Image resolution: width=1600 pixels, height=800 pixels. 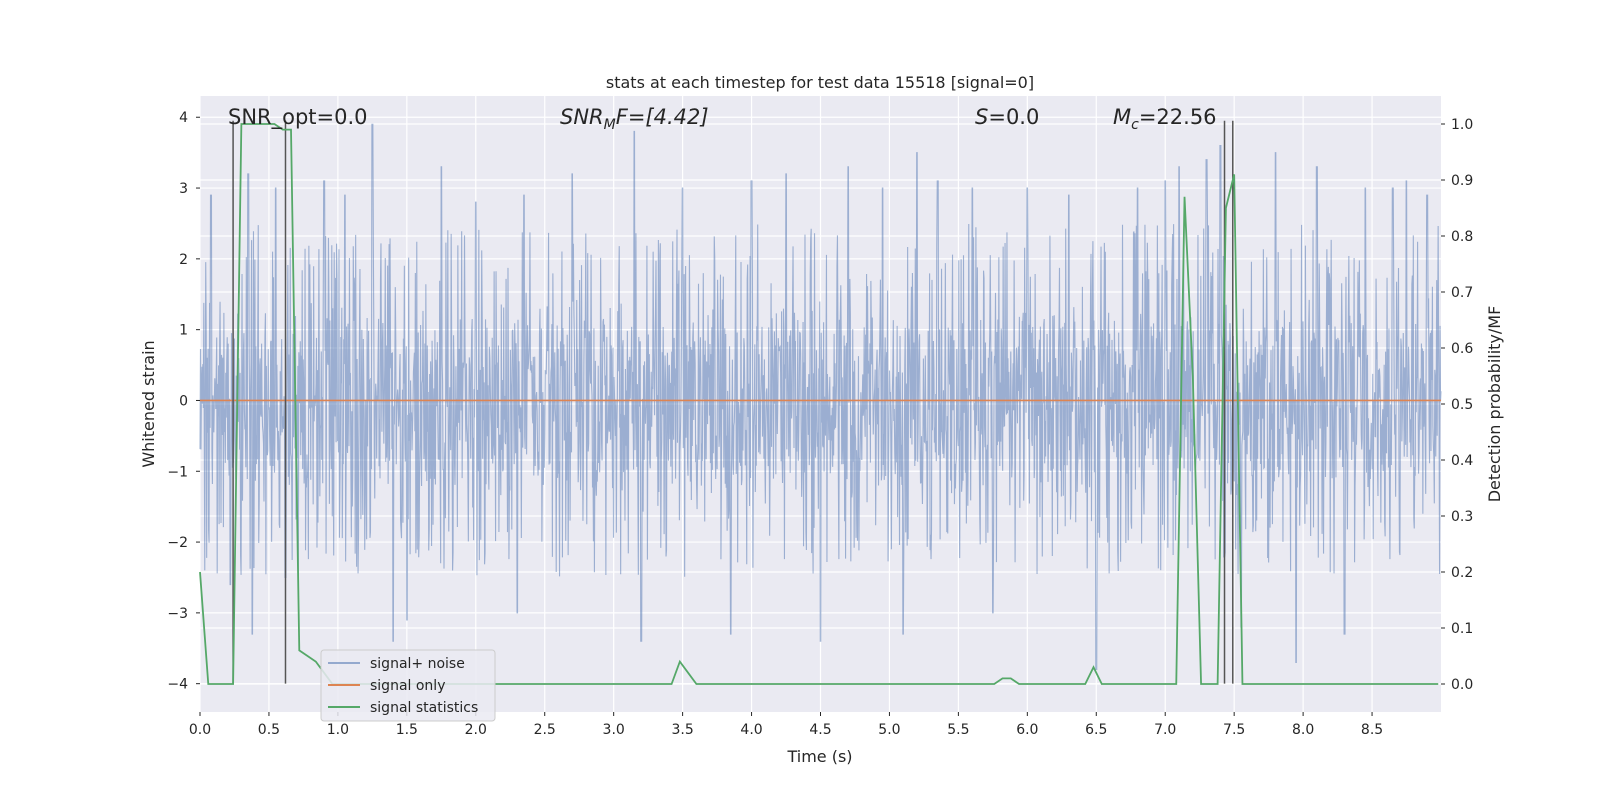 I want to click on x-tick-label: 4.0, so click(x=751, y=730).